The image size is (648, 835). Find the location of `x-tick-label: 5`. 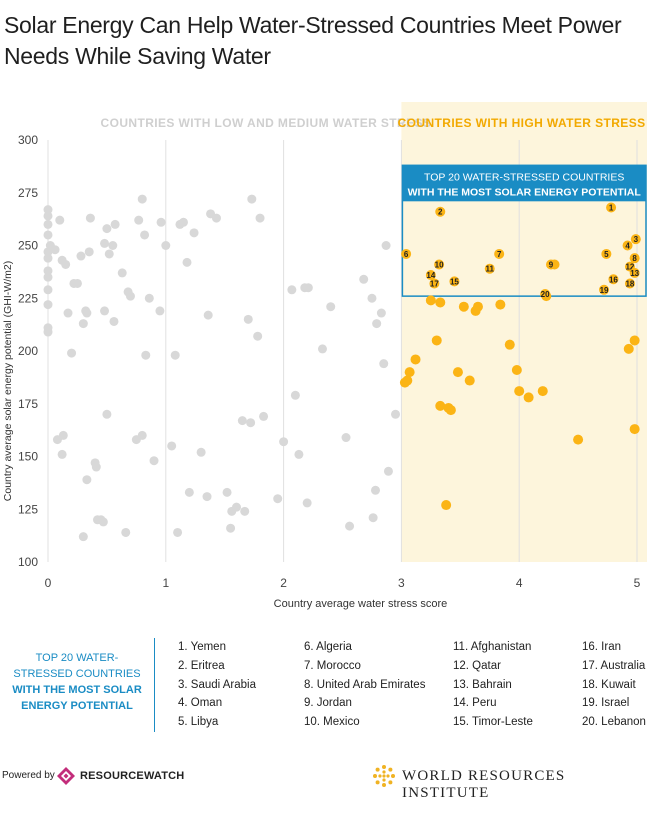

x-tick-label: 5 is located at coordinates (637, 583).